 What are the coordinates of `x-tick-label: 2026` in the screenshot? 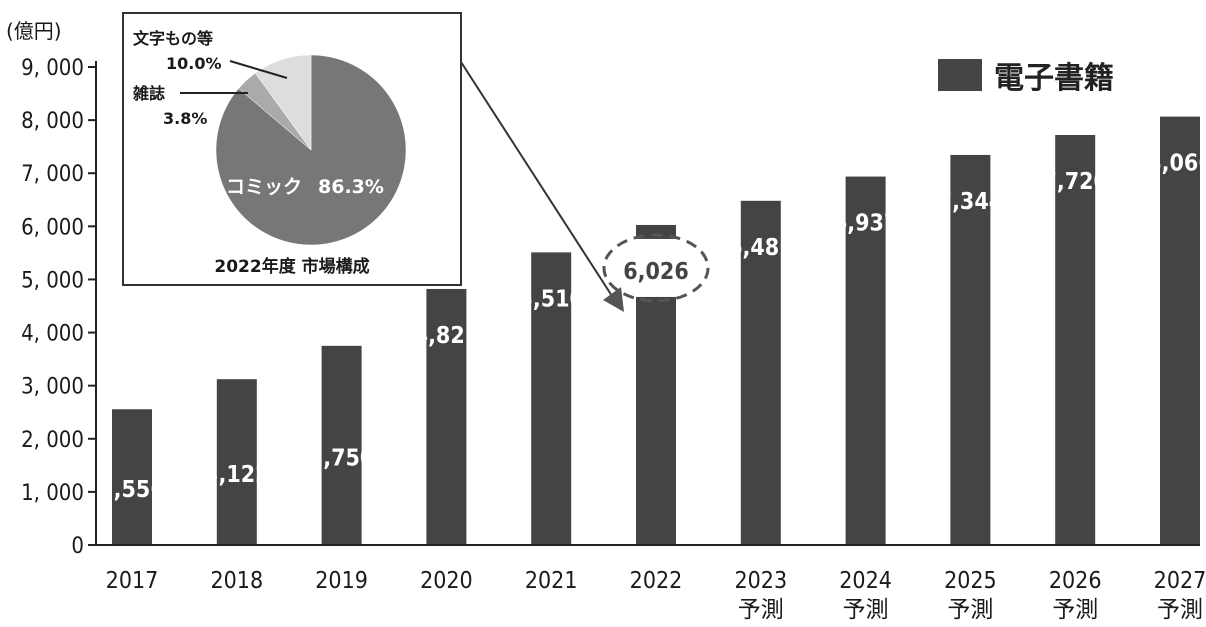 It's located at (1075, 581).